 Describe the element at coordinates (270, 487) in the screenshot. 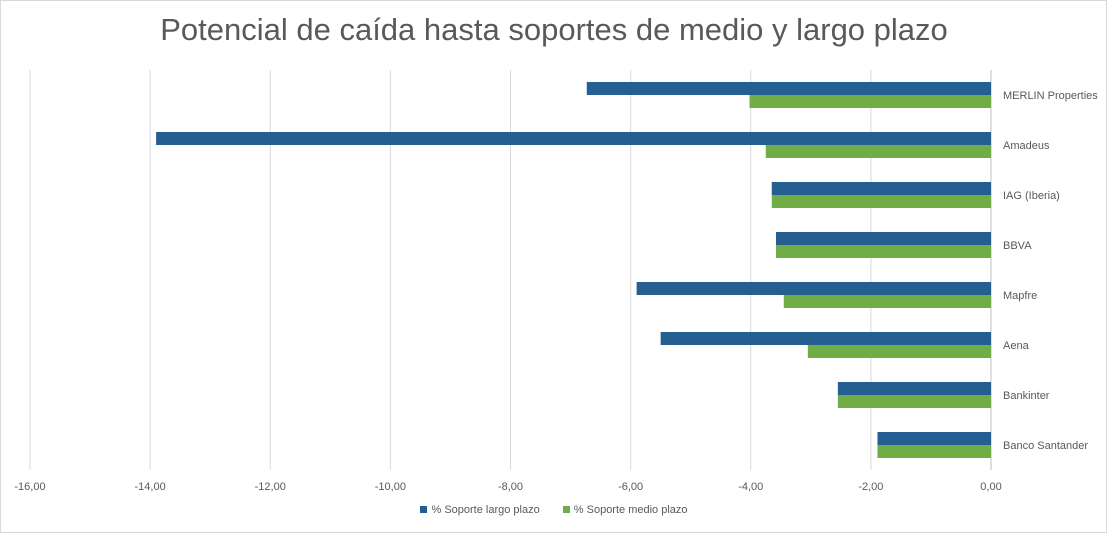

I see `x-tick-label-2: -12,00` at that location.